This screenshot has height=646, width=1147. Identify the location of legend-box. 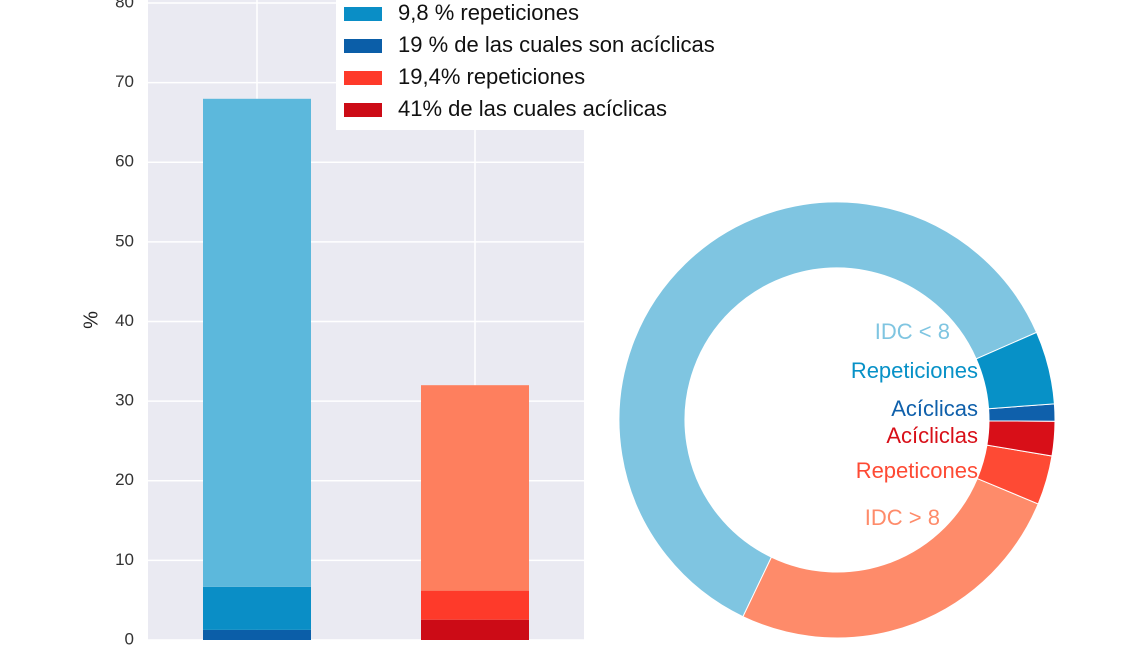
(554, 65).